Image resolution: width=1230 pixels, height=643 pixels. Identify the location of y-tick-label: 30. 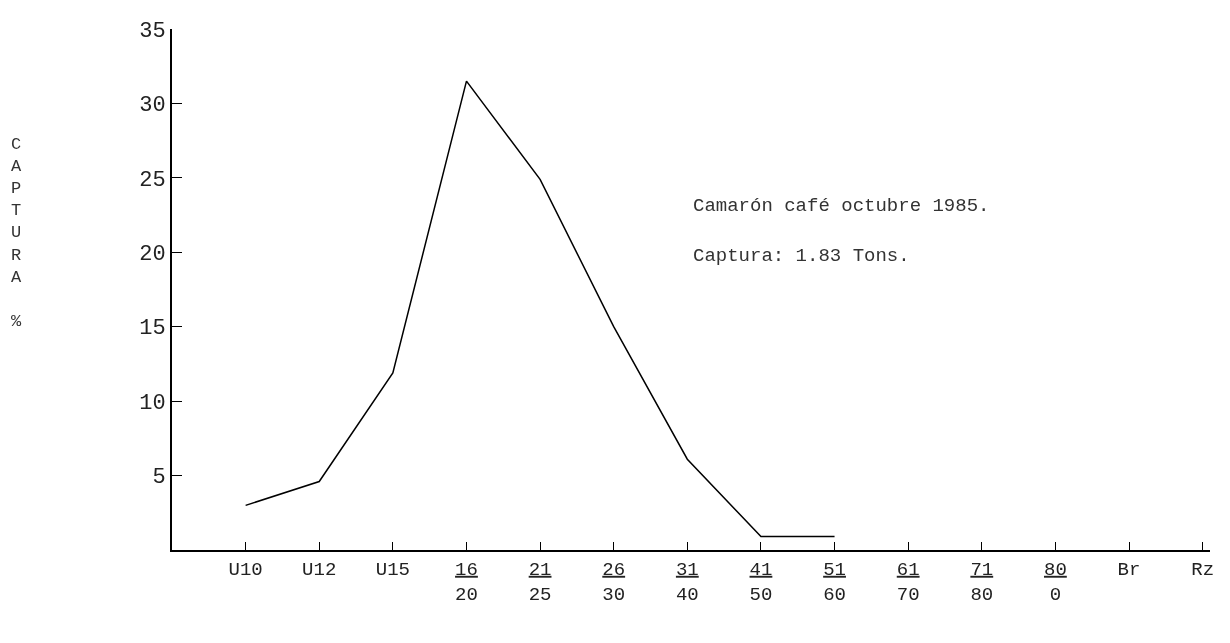
(152, 106).